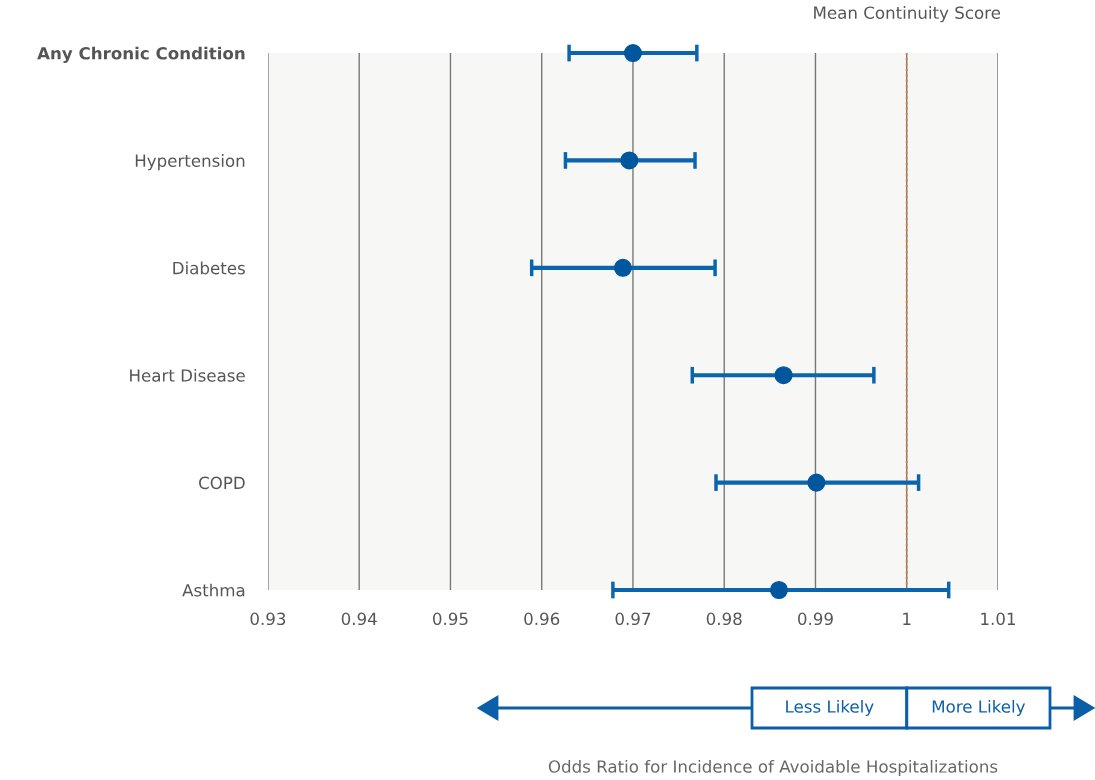 The height and width of the screenshot is (780, 1095). What do you see at coordinates (979, 708) in the screenshot?
I see `text: More Likely` at bounding box center [979, 708].